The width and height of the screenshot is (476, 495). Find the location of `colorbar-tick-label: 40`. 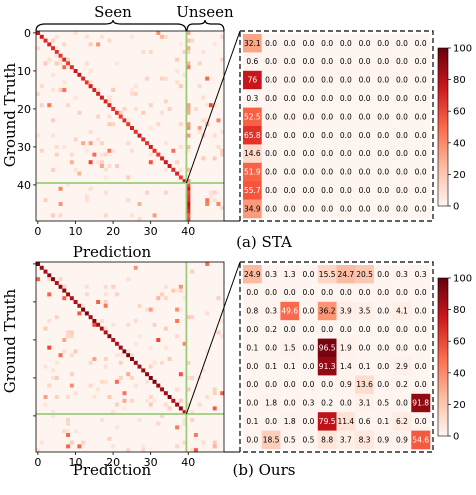

colorbar-tick-label: 40 is located at coordinates (459, 373).